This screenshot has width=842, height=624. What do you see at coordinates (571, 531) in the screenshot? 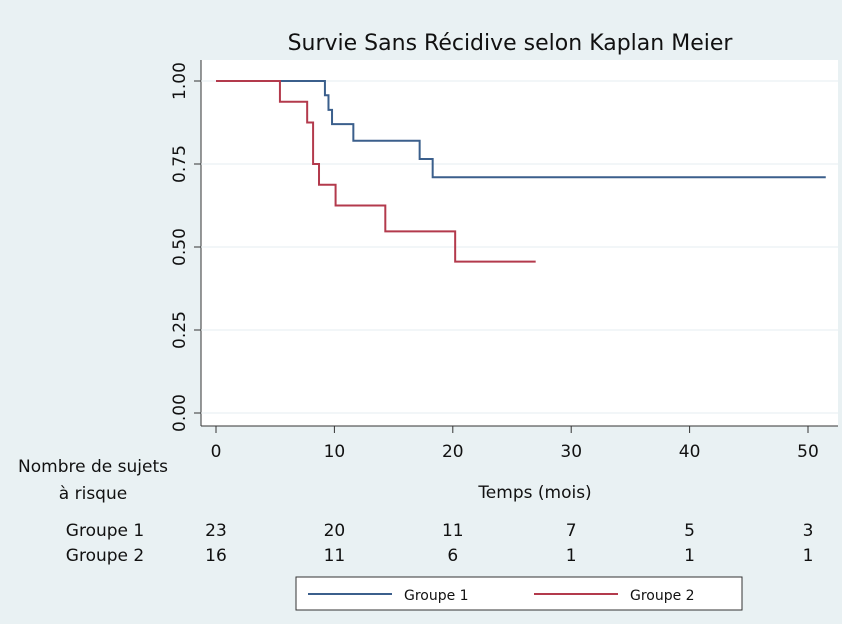
I see `risk-count: 7` at bounding box center [571, 531].